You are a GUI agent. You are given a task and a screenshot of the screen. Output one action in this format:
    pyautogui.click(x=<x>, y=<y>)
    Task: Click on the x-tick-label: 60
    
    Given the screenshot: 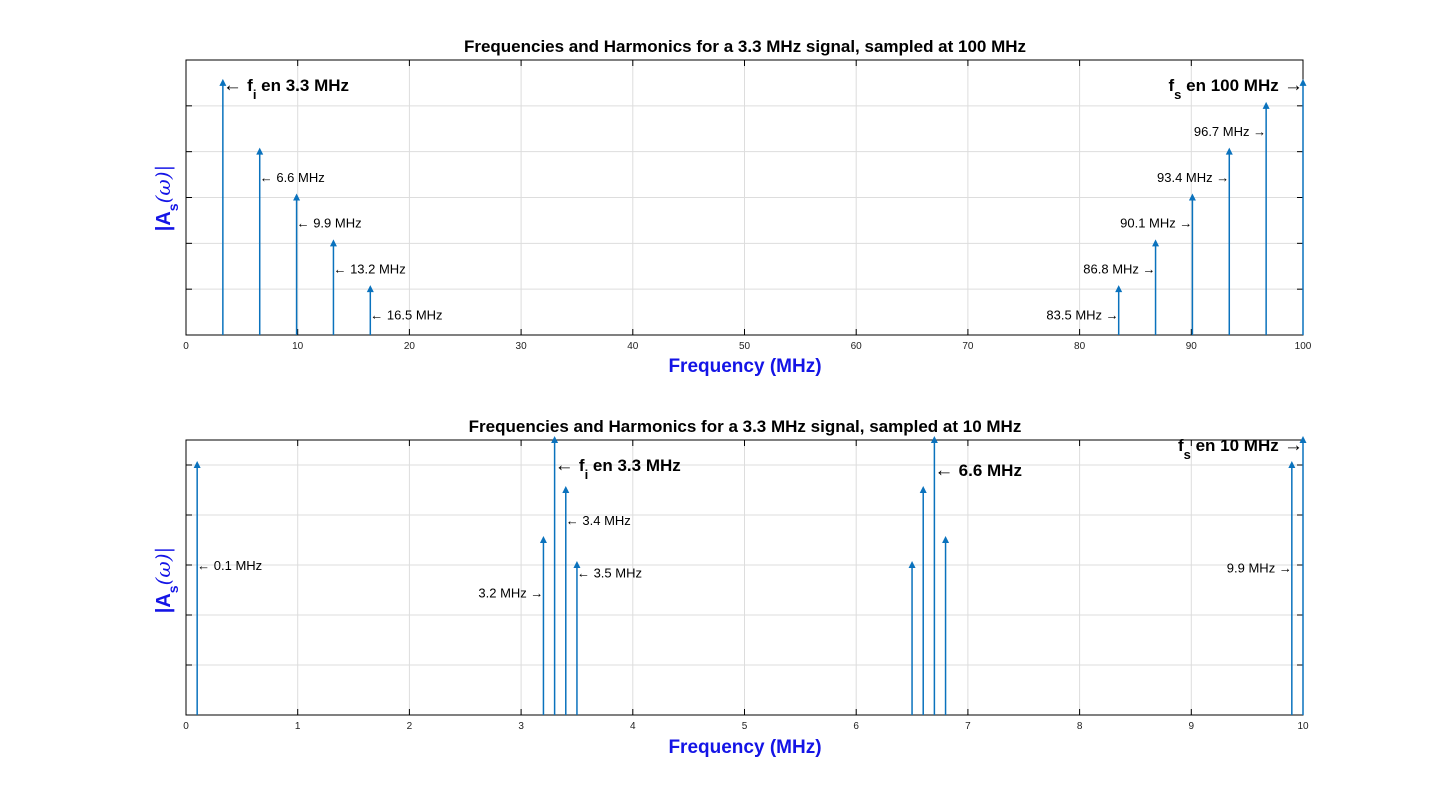 What is the action you would take?
    pyautogui.click(x=857, y=346)
    